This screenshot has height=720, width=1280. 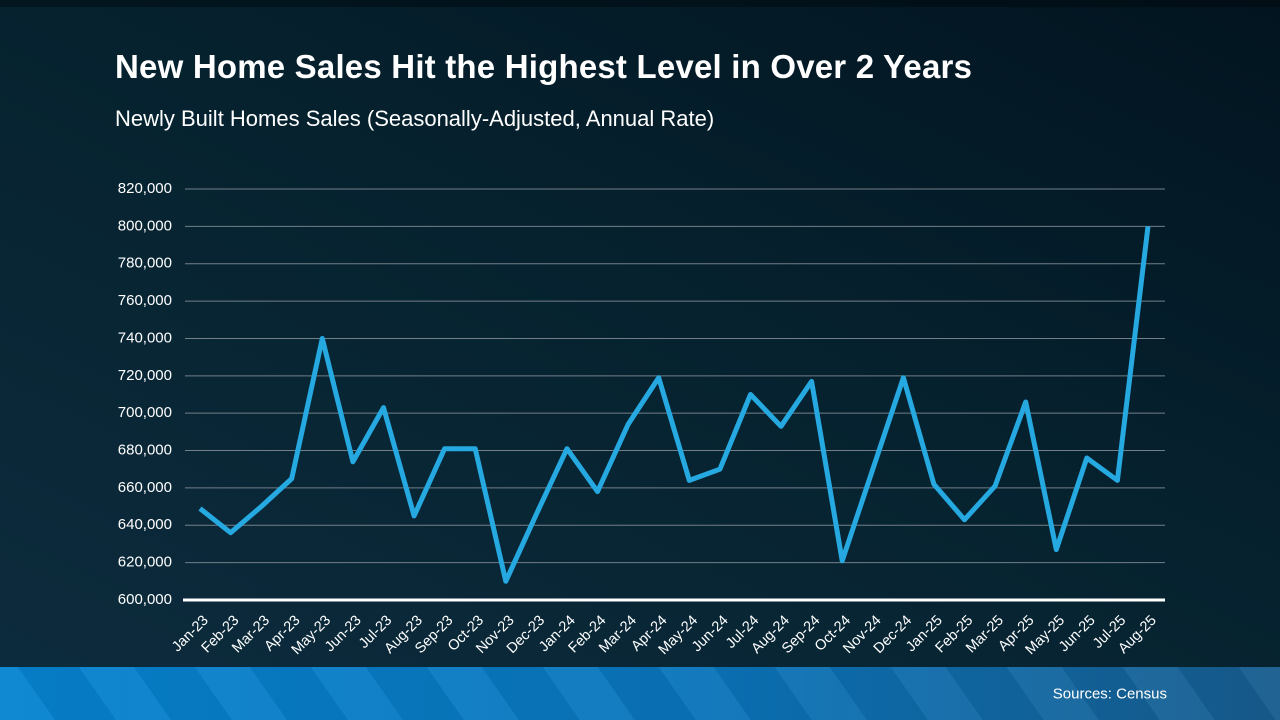 What do you see at coordinates (221, 635) in the screenshot?
I see `x-tick-label: Feb-23` at bounding box center [221, 635].